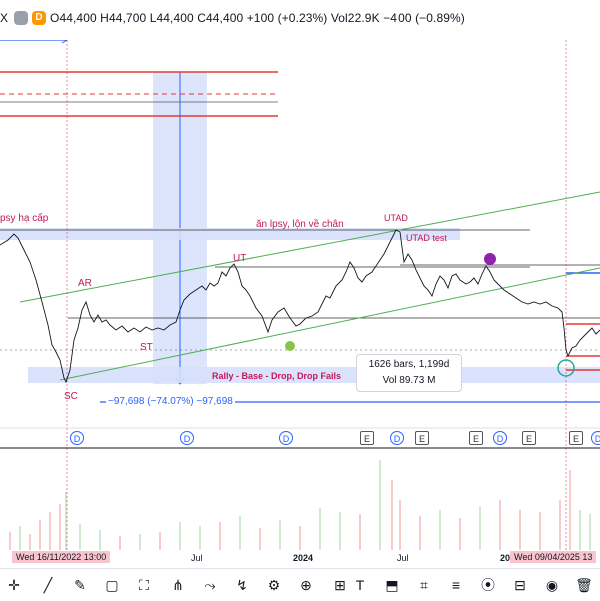 The width and height of the screenshot is (600, 601). Describe the element at coordinates (566, 368) in the screenshot. I see `marker-circle` at that location.